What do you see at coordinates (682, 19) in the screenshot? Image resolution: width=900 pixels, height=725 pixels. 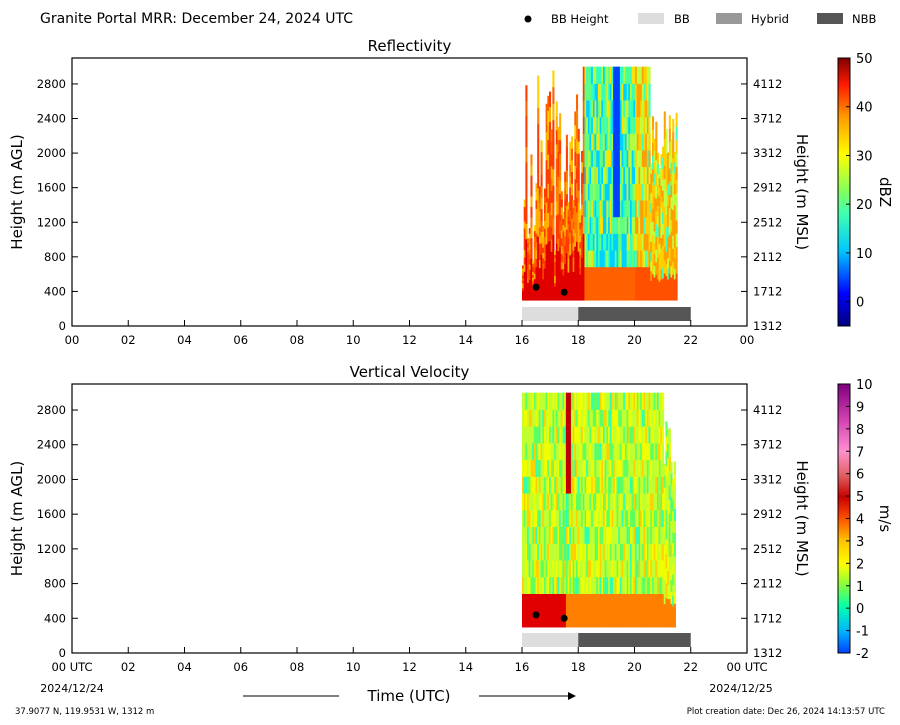 I see `legend-label-bb: BB` at bounding box center [682, 19].